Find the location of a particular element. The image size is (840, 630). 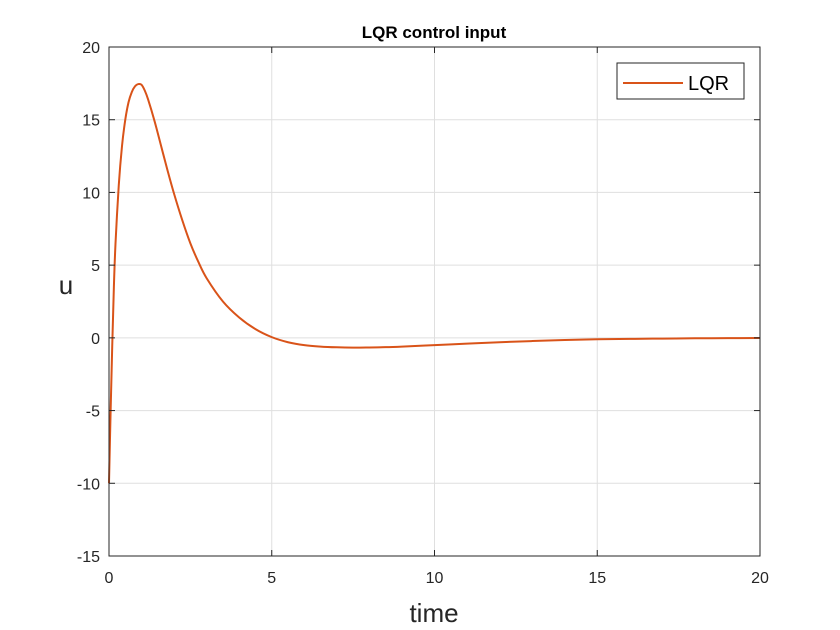

chart-title: LQR control input is located at coordinates (434, 32).